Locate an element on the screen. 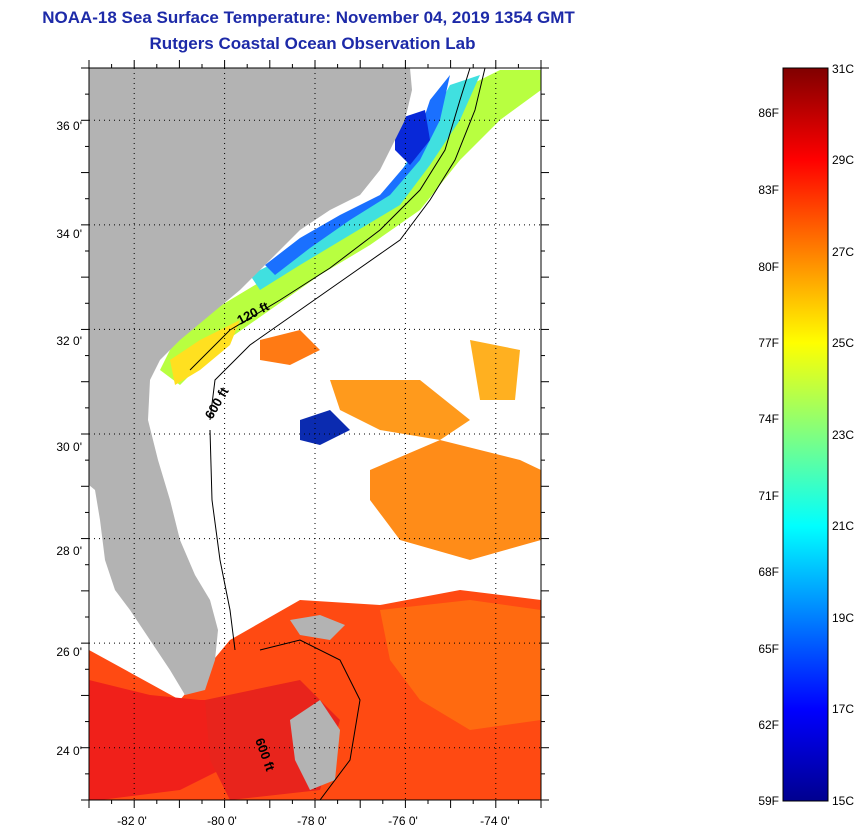  lat-tick-label: 36 0' is located at coordinates (69, 126).